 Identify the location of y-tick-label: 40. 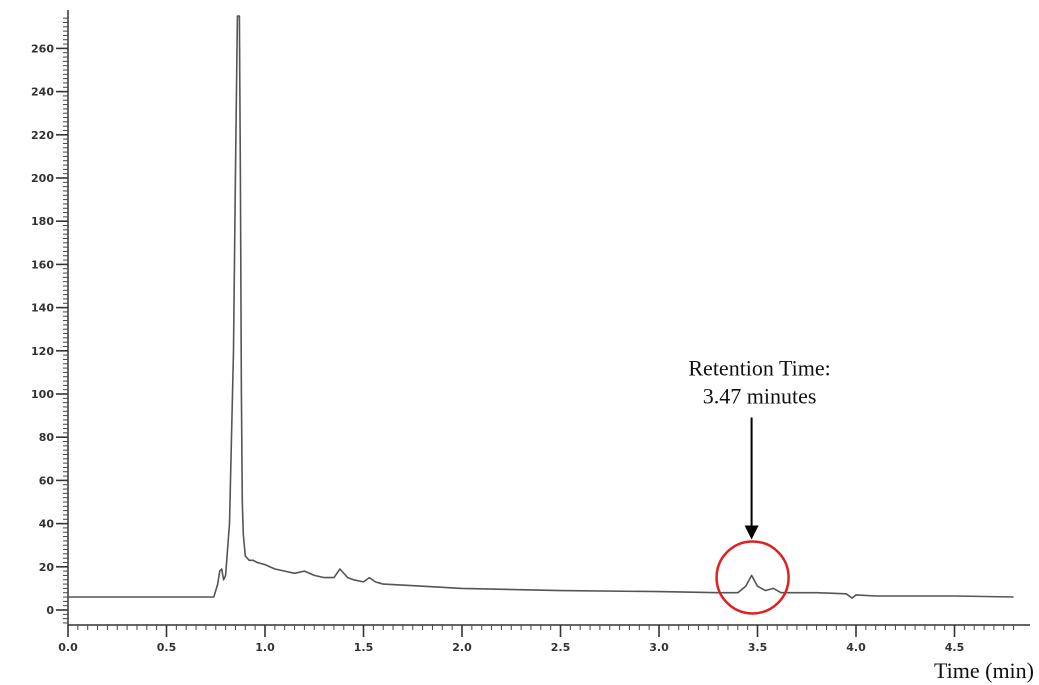
(47, 524).